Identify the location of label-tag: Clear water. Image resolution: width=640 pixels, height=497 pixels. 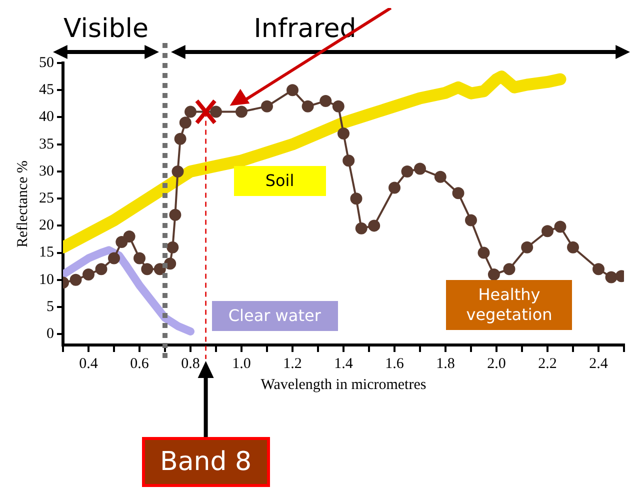
(275, 316).